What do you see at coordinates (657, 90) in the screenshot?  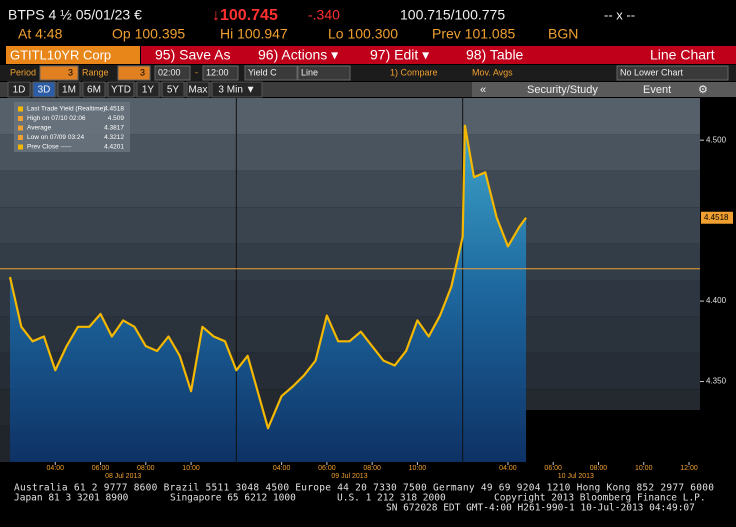 I see `tool-button: Event` at bounding box center [657, 90].